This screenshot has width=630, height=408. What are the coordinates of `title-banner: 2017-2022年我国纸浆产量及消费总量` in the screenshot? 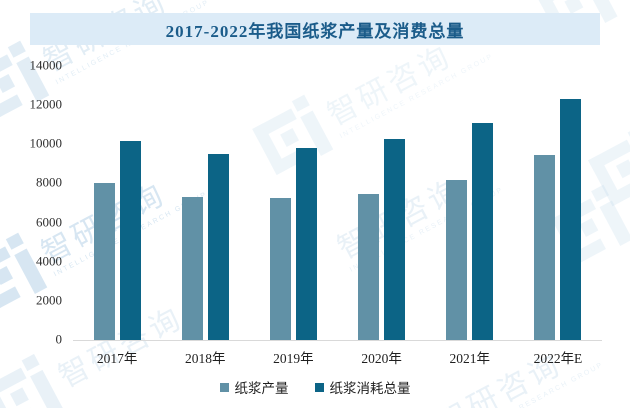 It's located at (315, 29).